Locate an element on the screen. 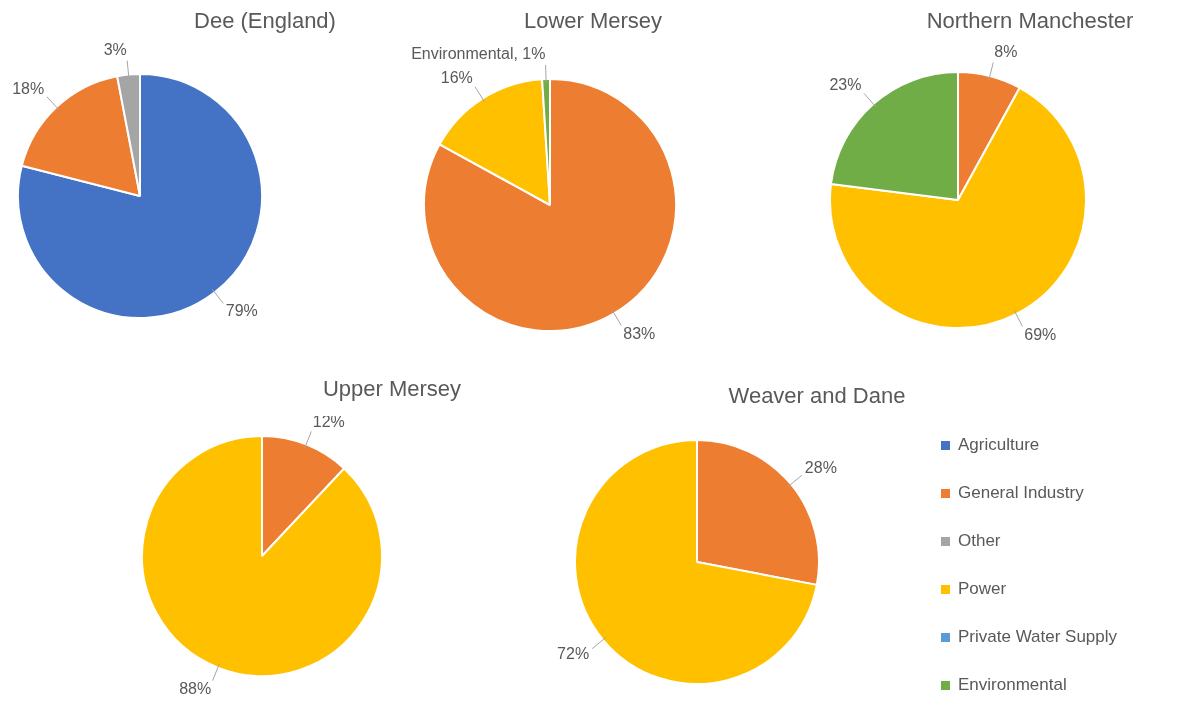 Image resolution: width=1188 pixels, height=704 pixels. data-label: 3% is located at coordinates (115, 50).